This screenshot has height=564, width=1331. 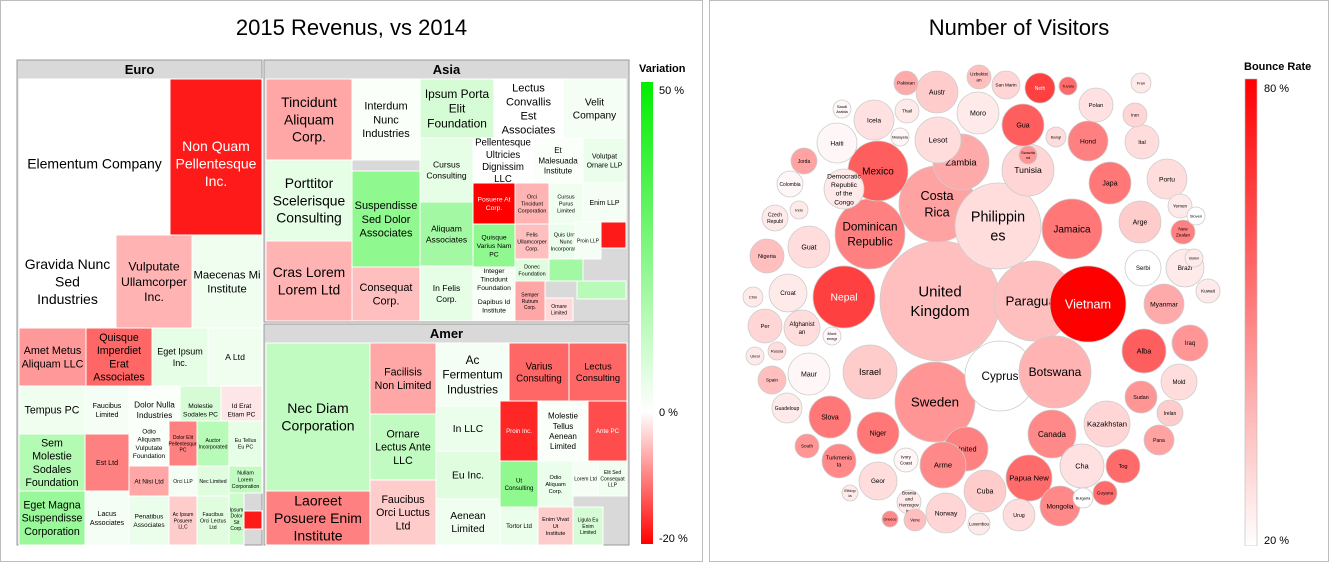 What do you see at coordinates (1141, 83) in the screenshot?
I see `bubble-fran` at bounding box center [1141, 83].